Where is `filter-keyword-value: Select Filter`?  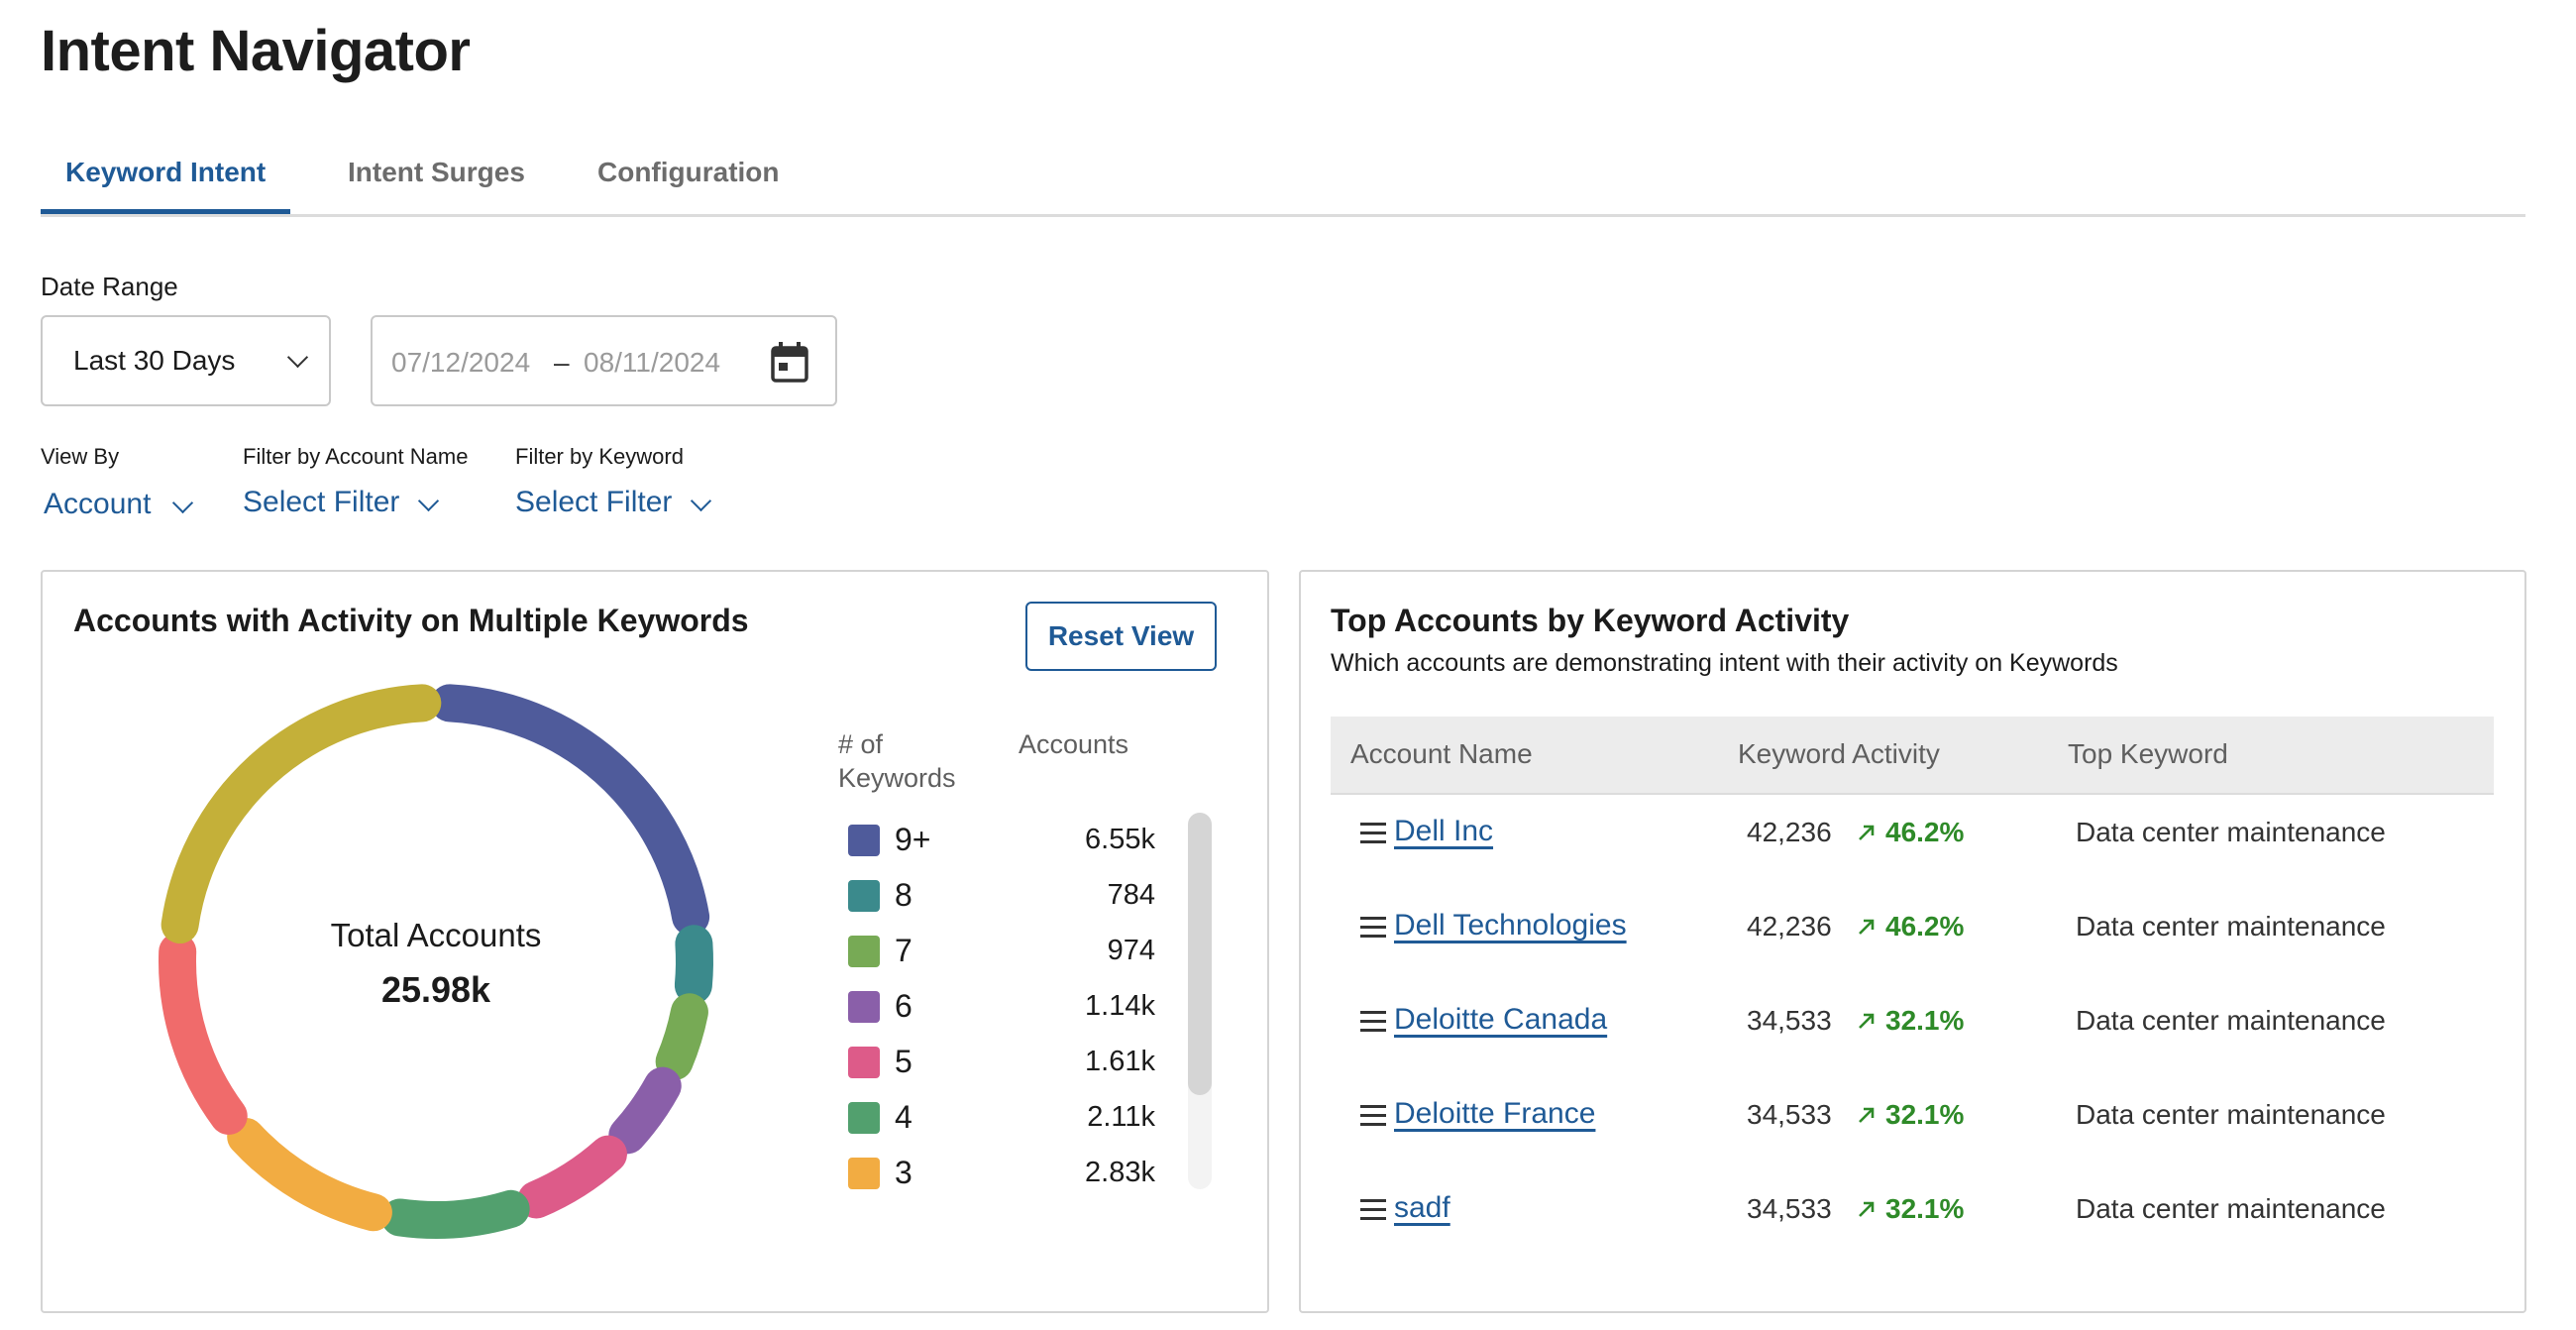
filter-keyword-value: Select Filter is located at coordinates (594, 502).